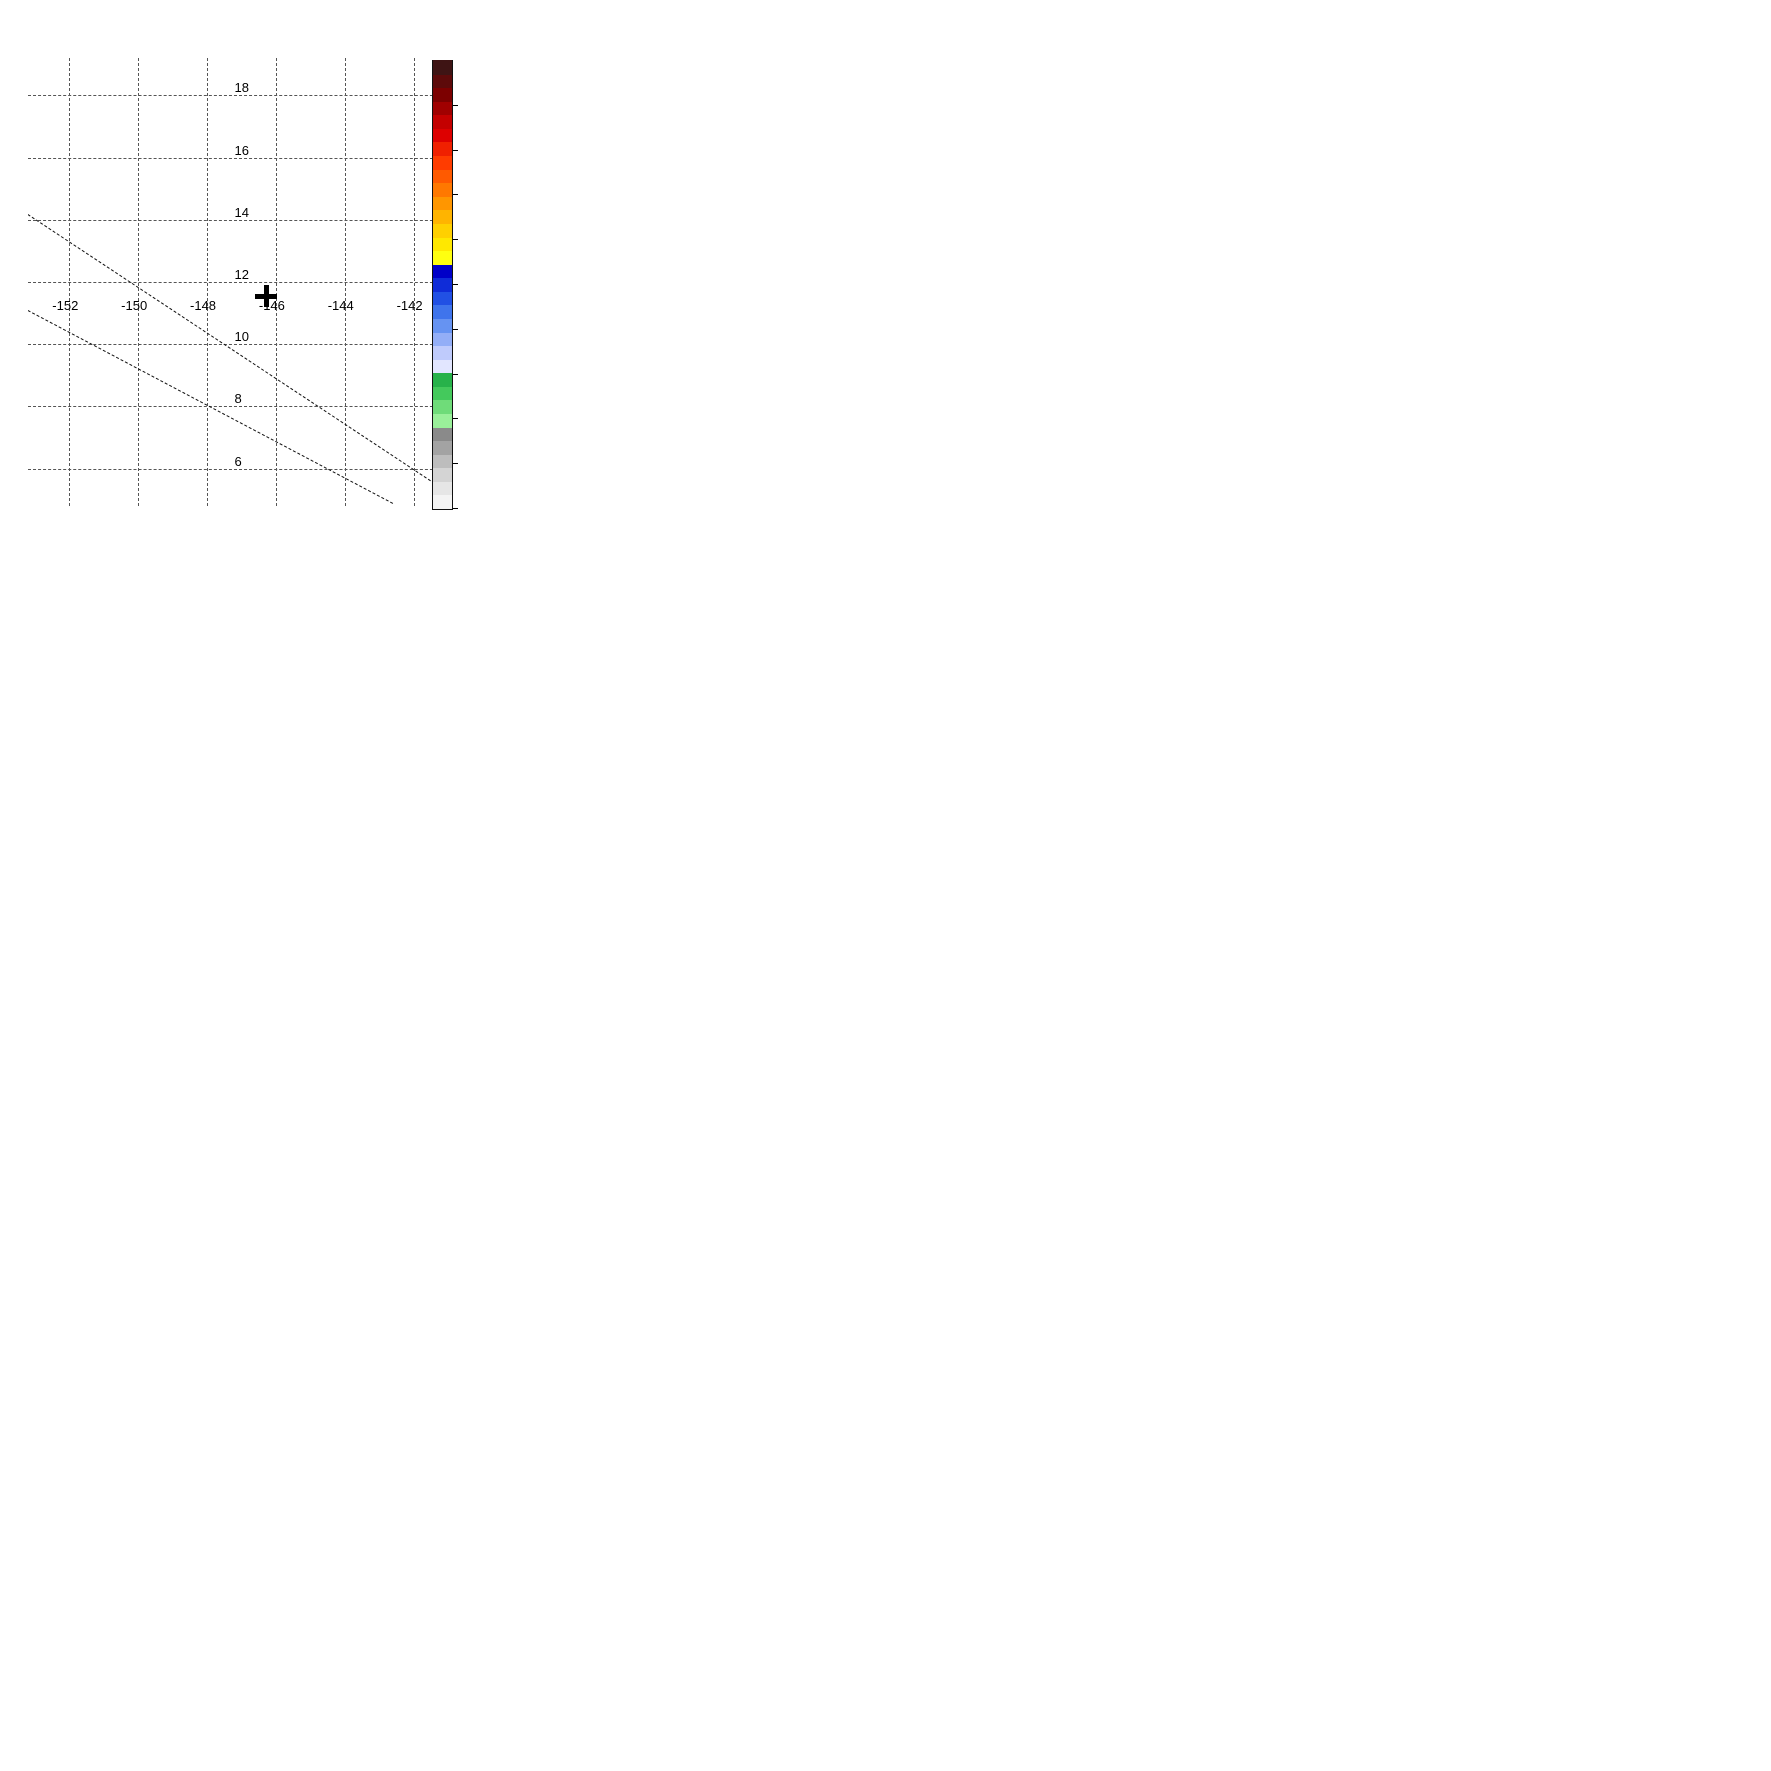  Describe the element at coordinates (442, 406) in the screenshot. I see `colorbar-segment-7-a` at that location.